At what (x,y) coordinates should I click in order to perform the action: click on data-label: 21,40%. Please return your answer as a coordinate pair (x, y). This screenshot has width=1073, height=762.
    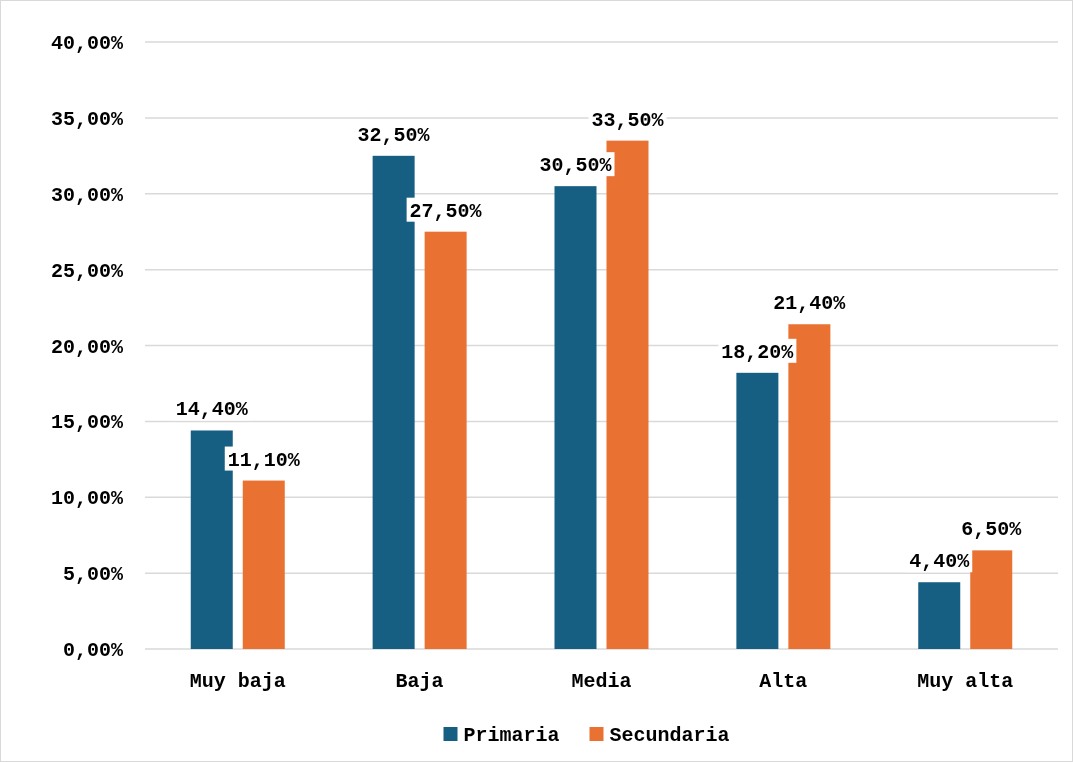
    Looking at the image, I should click on (810, 304).